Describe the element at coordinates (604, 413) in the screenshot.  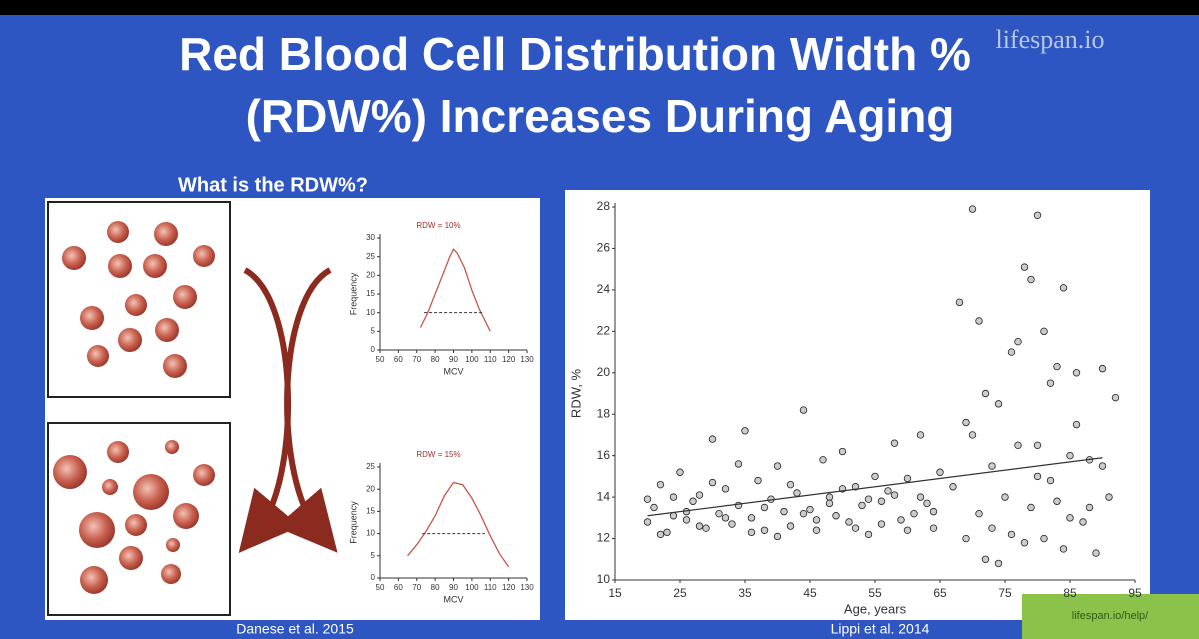
I see `y-tick-label: 18` at that location.